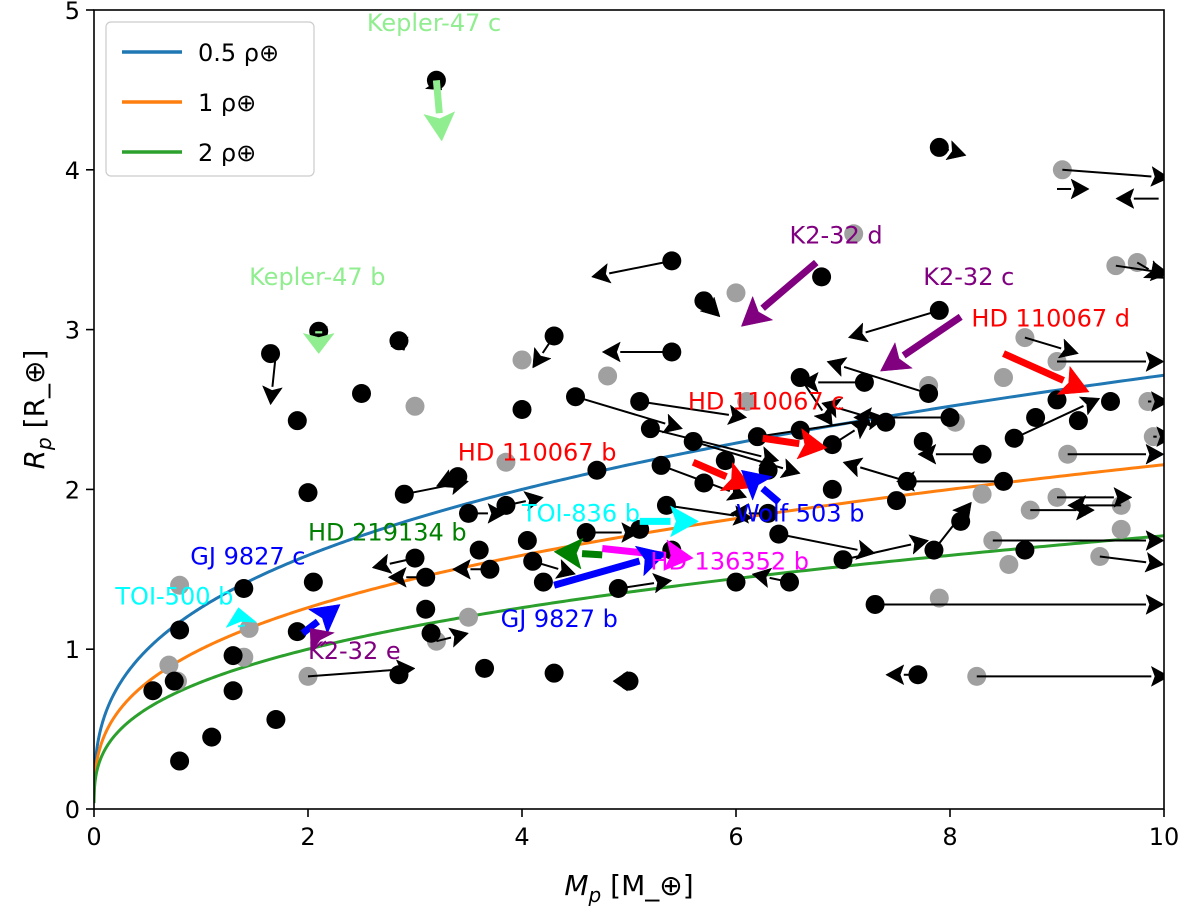 This screenshot has width=1200, height=909. I want to click on planet-label-7: Wolf 503 b, so click(800, 513).